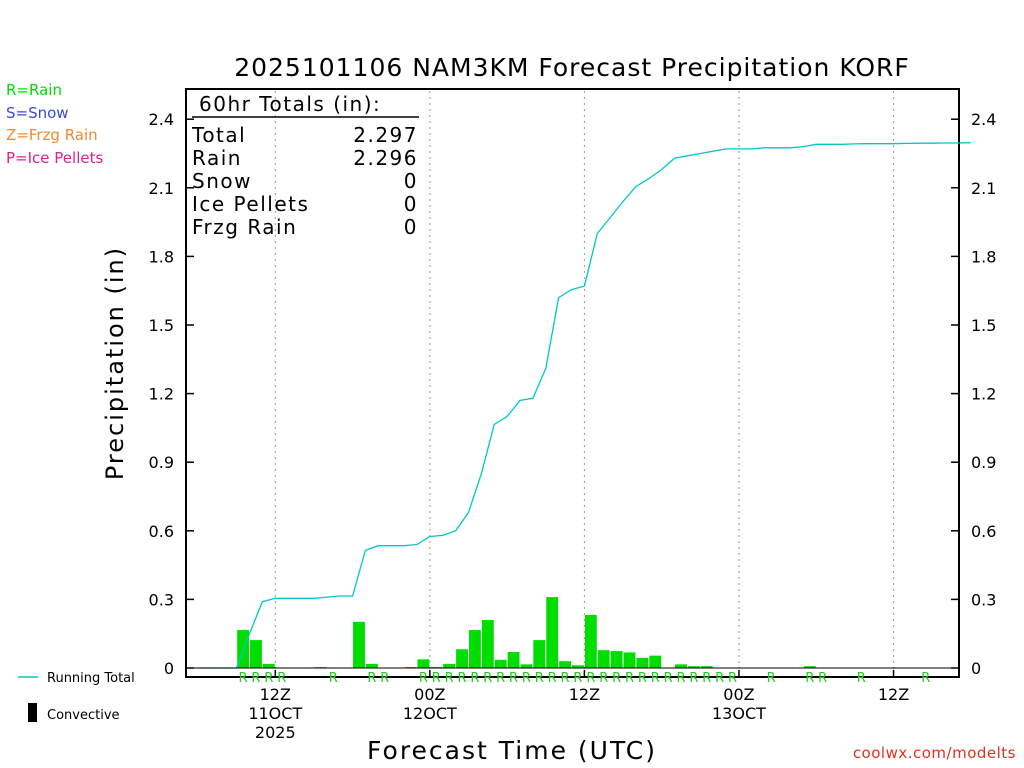  What do you see at coordinates (255, 678) in the screenshot?
I see `precip-type-marker-5: R` at bounding box center [255, 678].